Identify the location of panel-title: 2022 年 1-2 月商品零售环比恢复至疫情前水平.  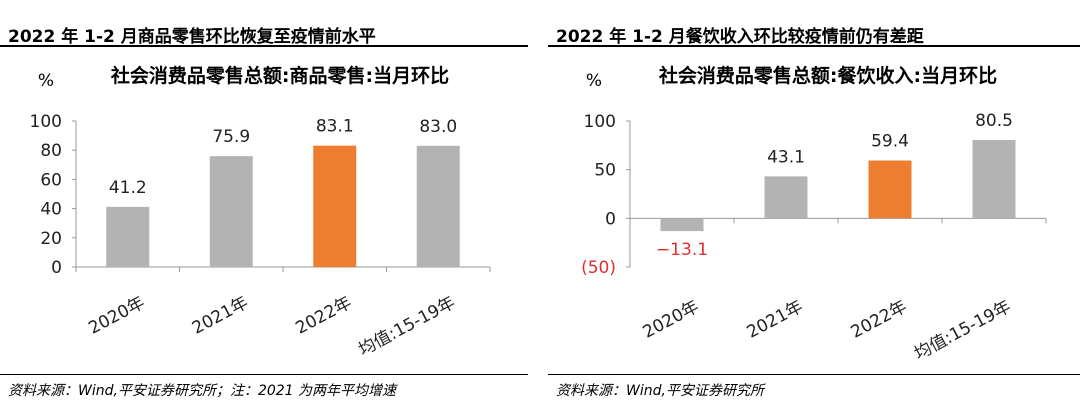
(192, 37).